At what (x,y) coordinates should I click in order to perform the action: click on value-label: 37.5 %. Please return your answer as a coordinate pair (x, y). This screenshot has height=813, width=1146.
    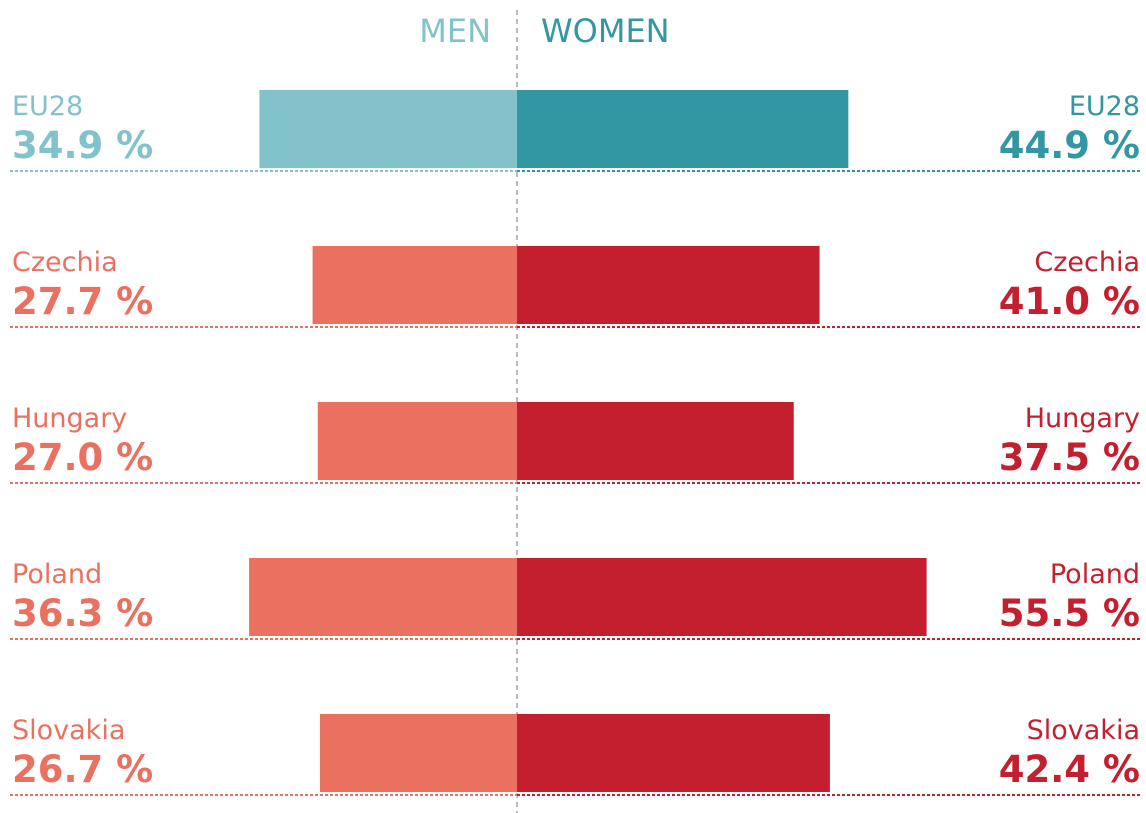
    Looking at the image, I should click on (1069, 457).